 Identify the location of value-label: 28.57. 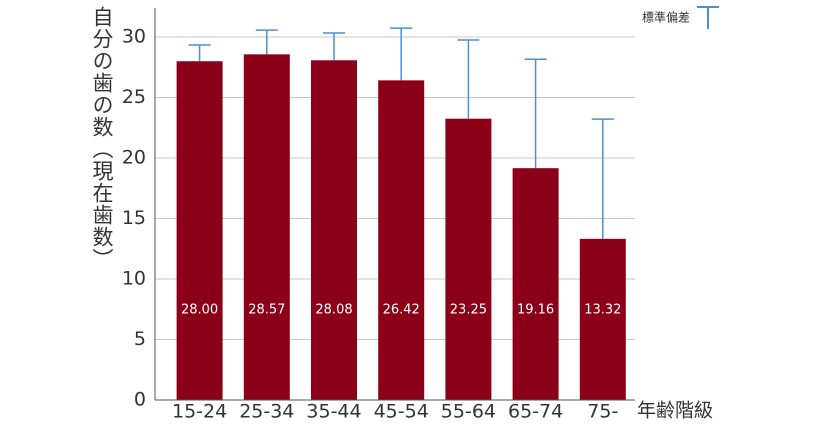
(266, 310).